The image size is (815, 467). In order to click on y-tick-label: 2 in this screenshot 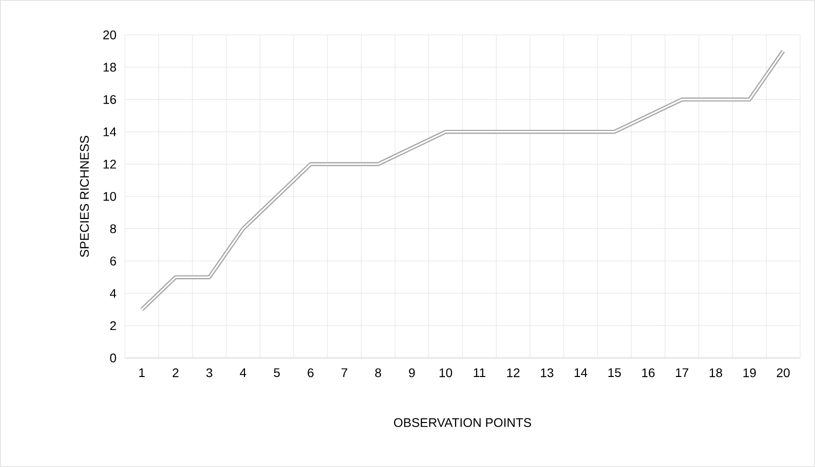, I will do `click(113, 325)`.